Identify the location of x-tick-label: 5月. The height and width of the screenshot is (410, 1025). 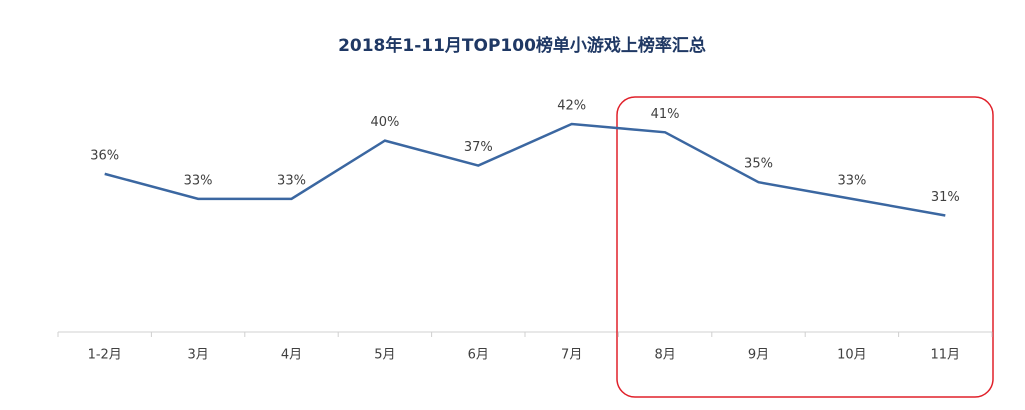
(384, 355).